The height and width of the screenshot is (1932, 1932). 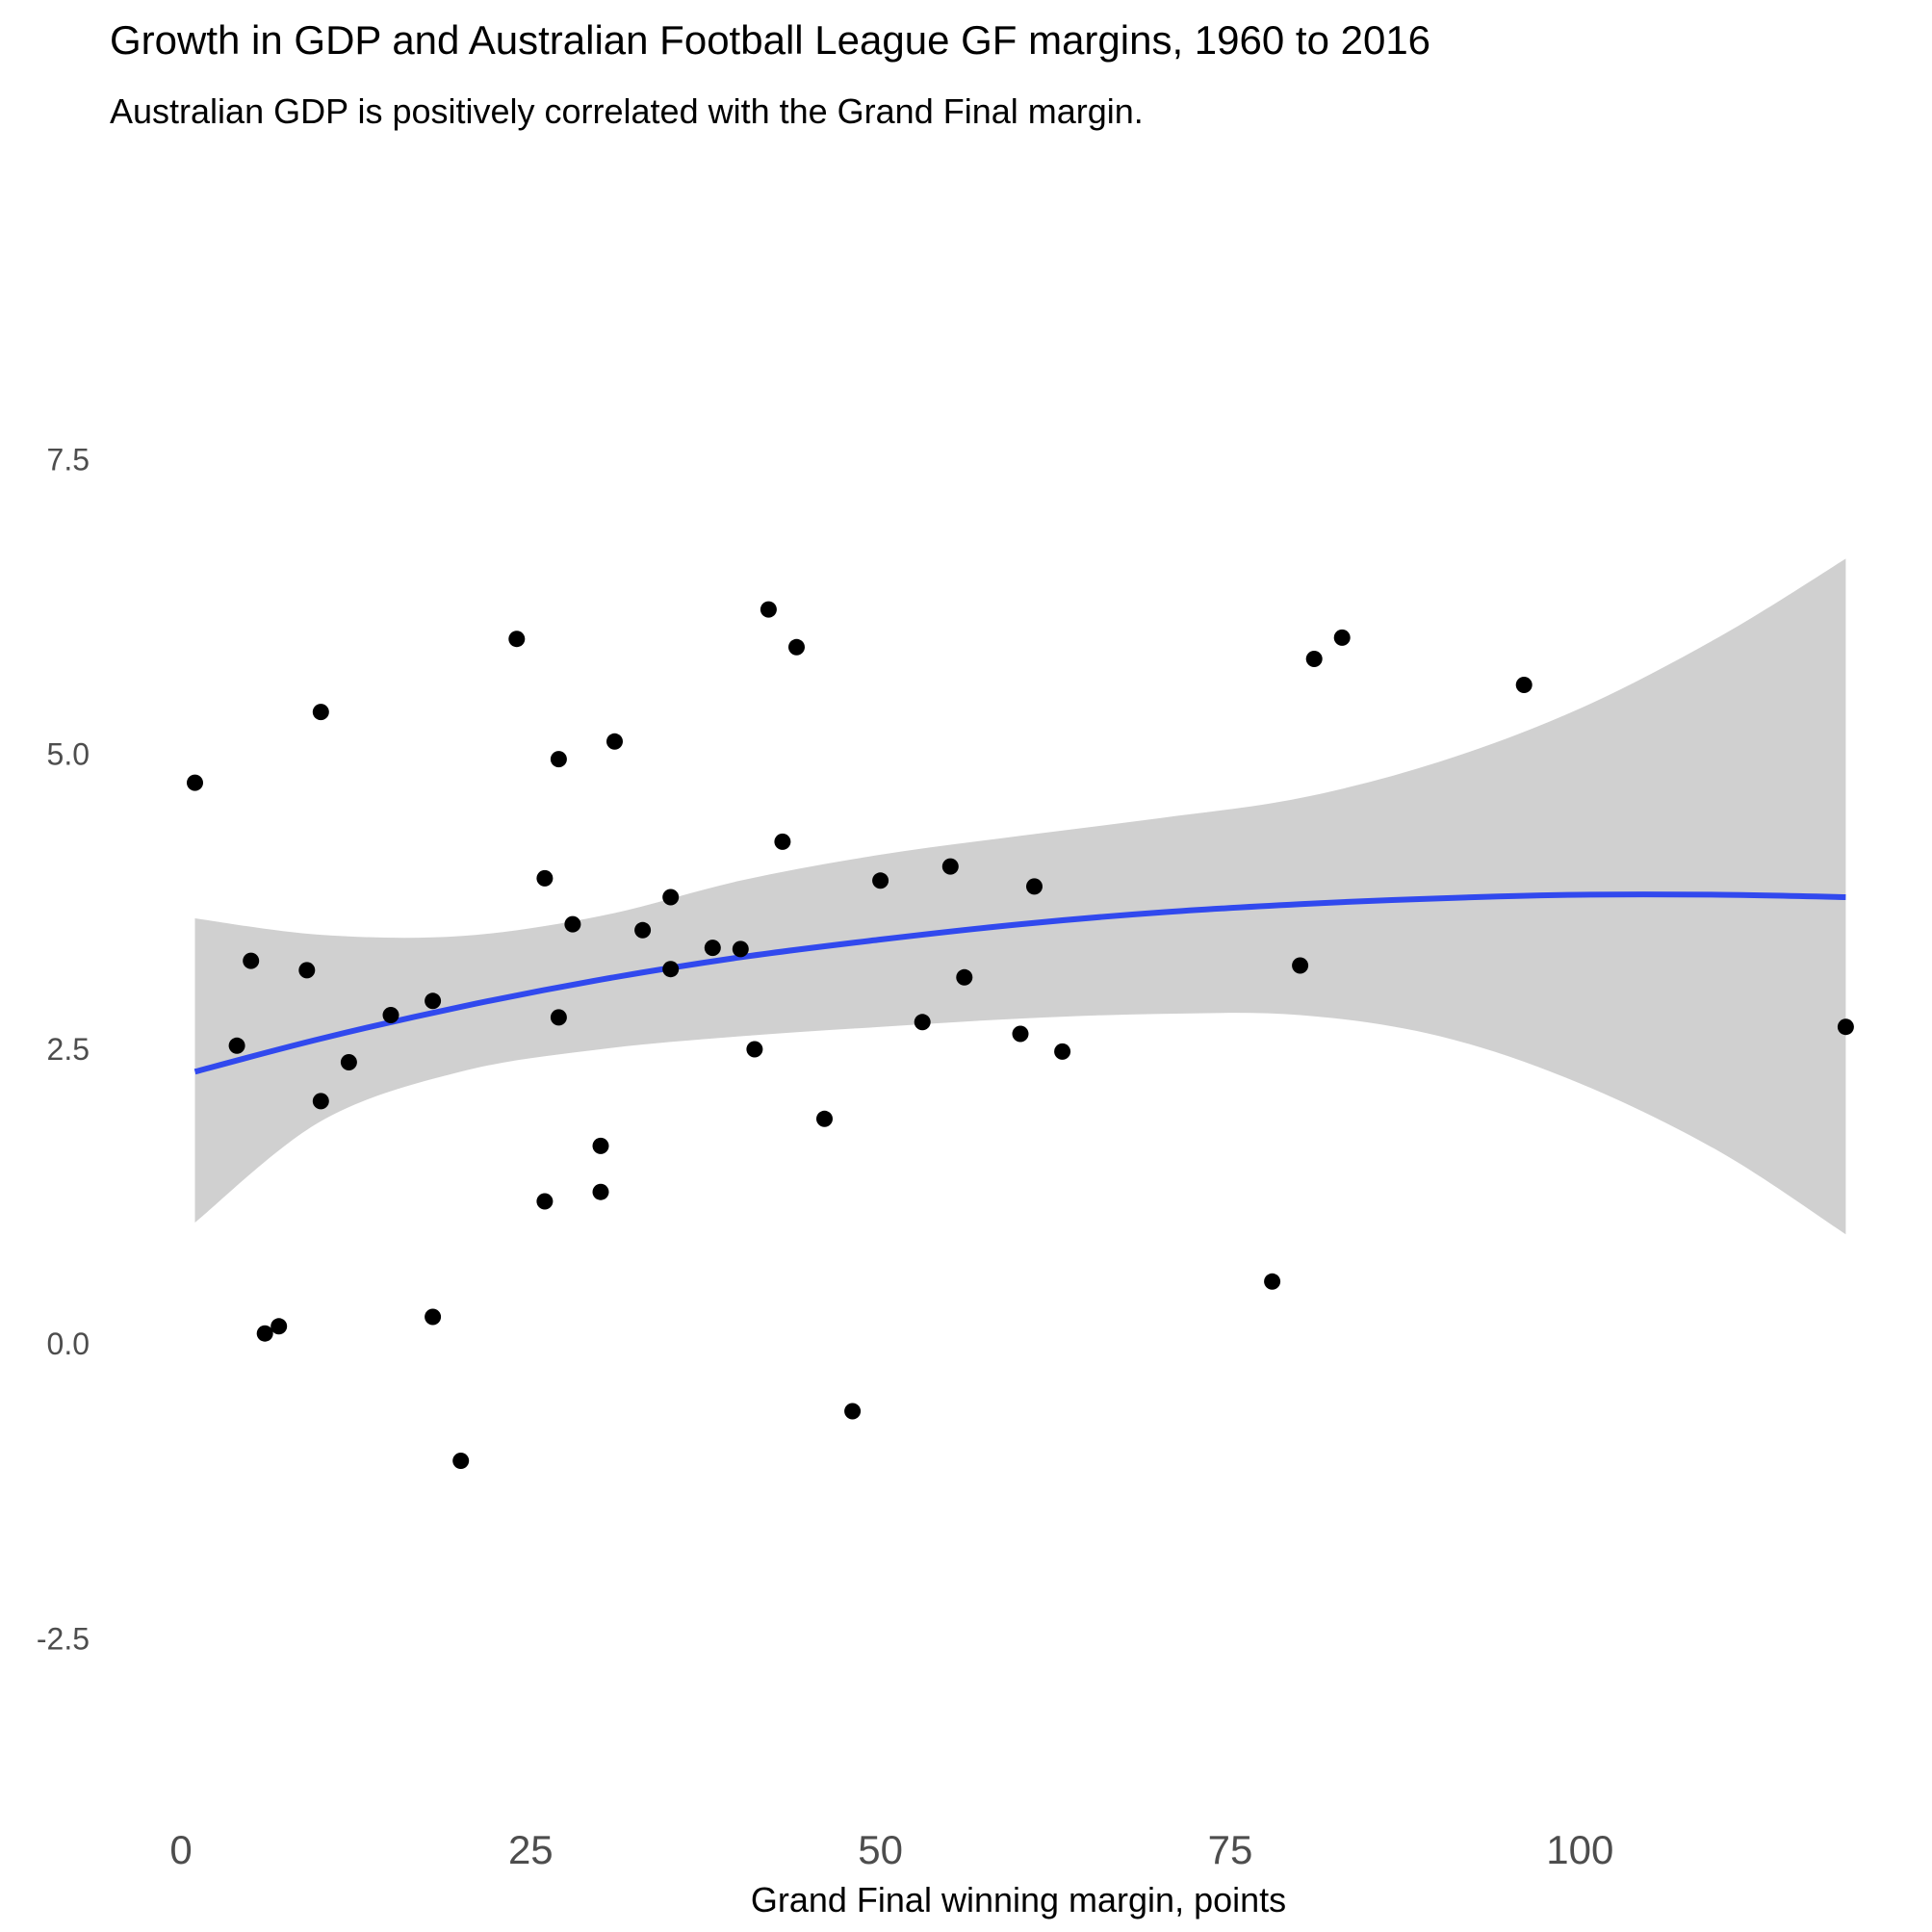 I want to click on y-tick-label: -2.5, so click(x=64, y=1639).